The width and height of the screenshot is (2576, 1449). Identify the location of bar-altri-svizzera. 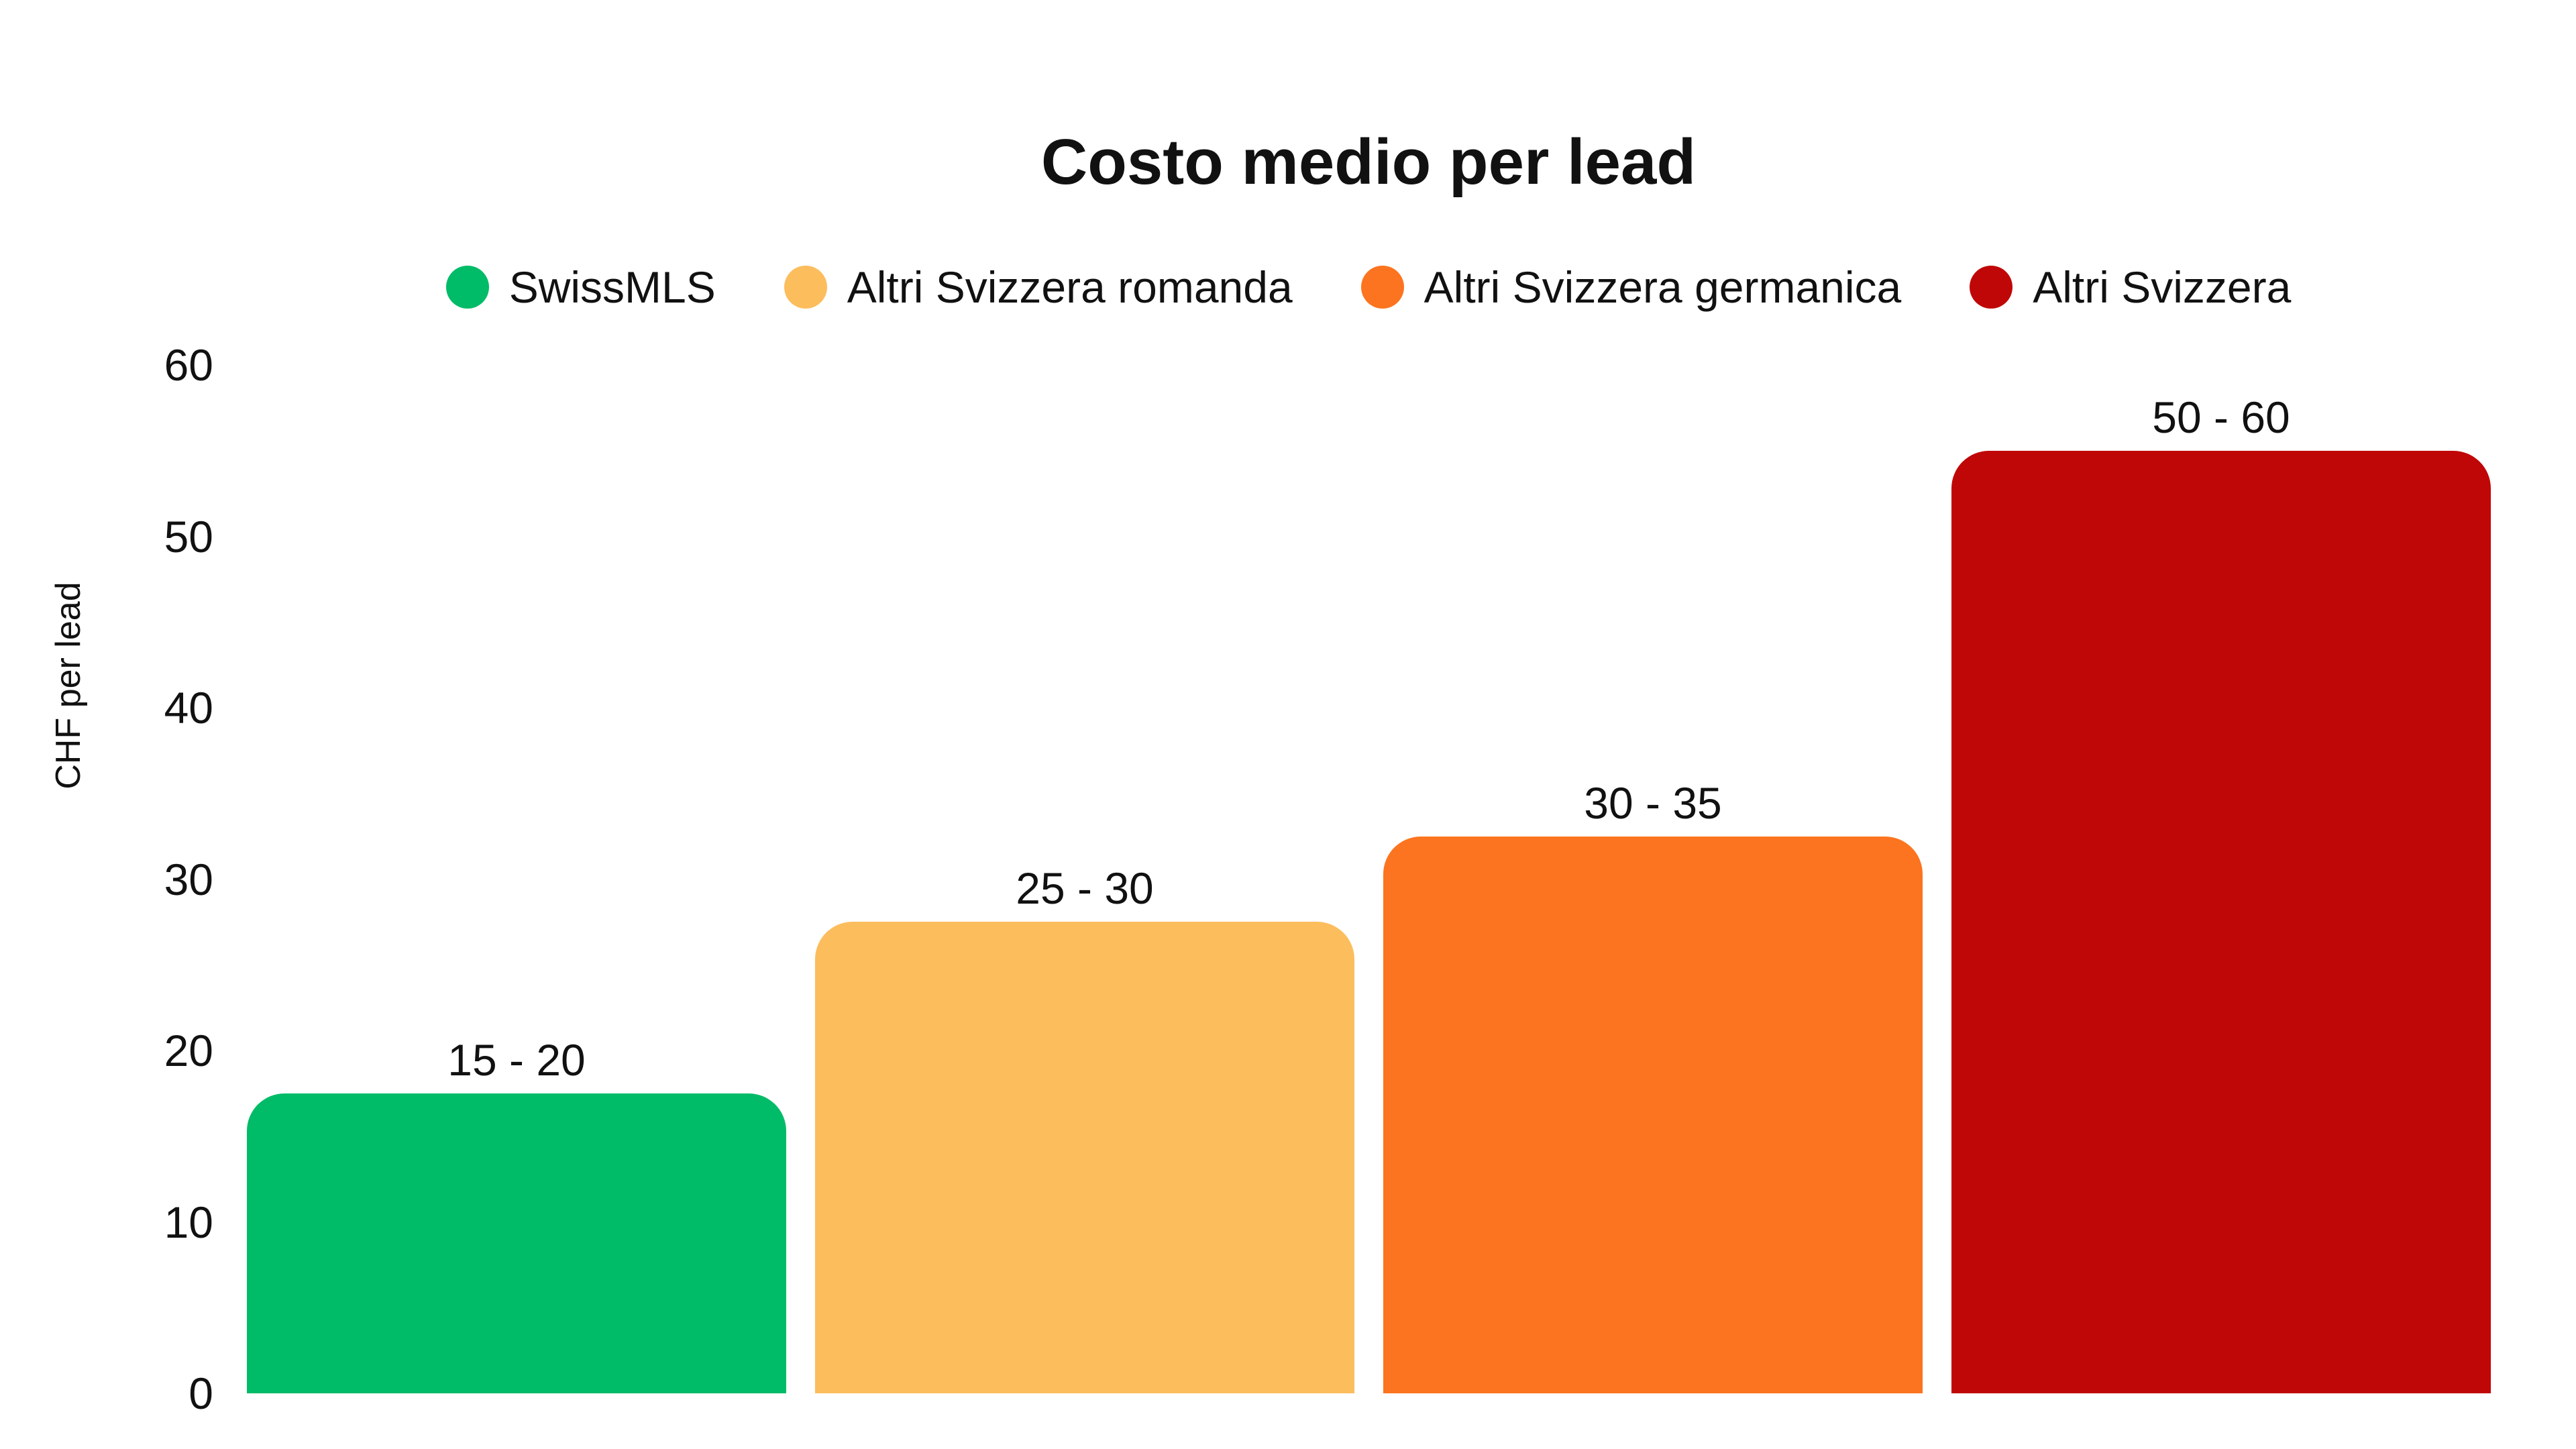
(2221, 922).